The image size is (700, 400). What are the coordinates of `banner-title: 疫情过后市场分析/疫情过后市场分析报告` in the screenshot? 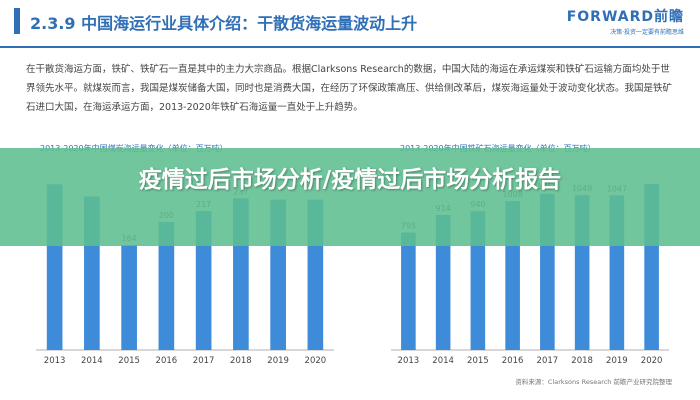 It's located at (350, 180).